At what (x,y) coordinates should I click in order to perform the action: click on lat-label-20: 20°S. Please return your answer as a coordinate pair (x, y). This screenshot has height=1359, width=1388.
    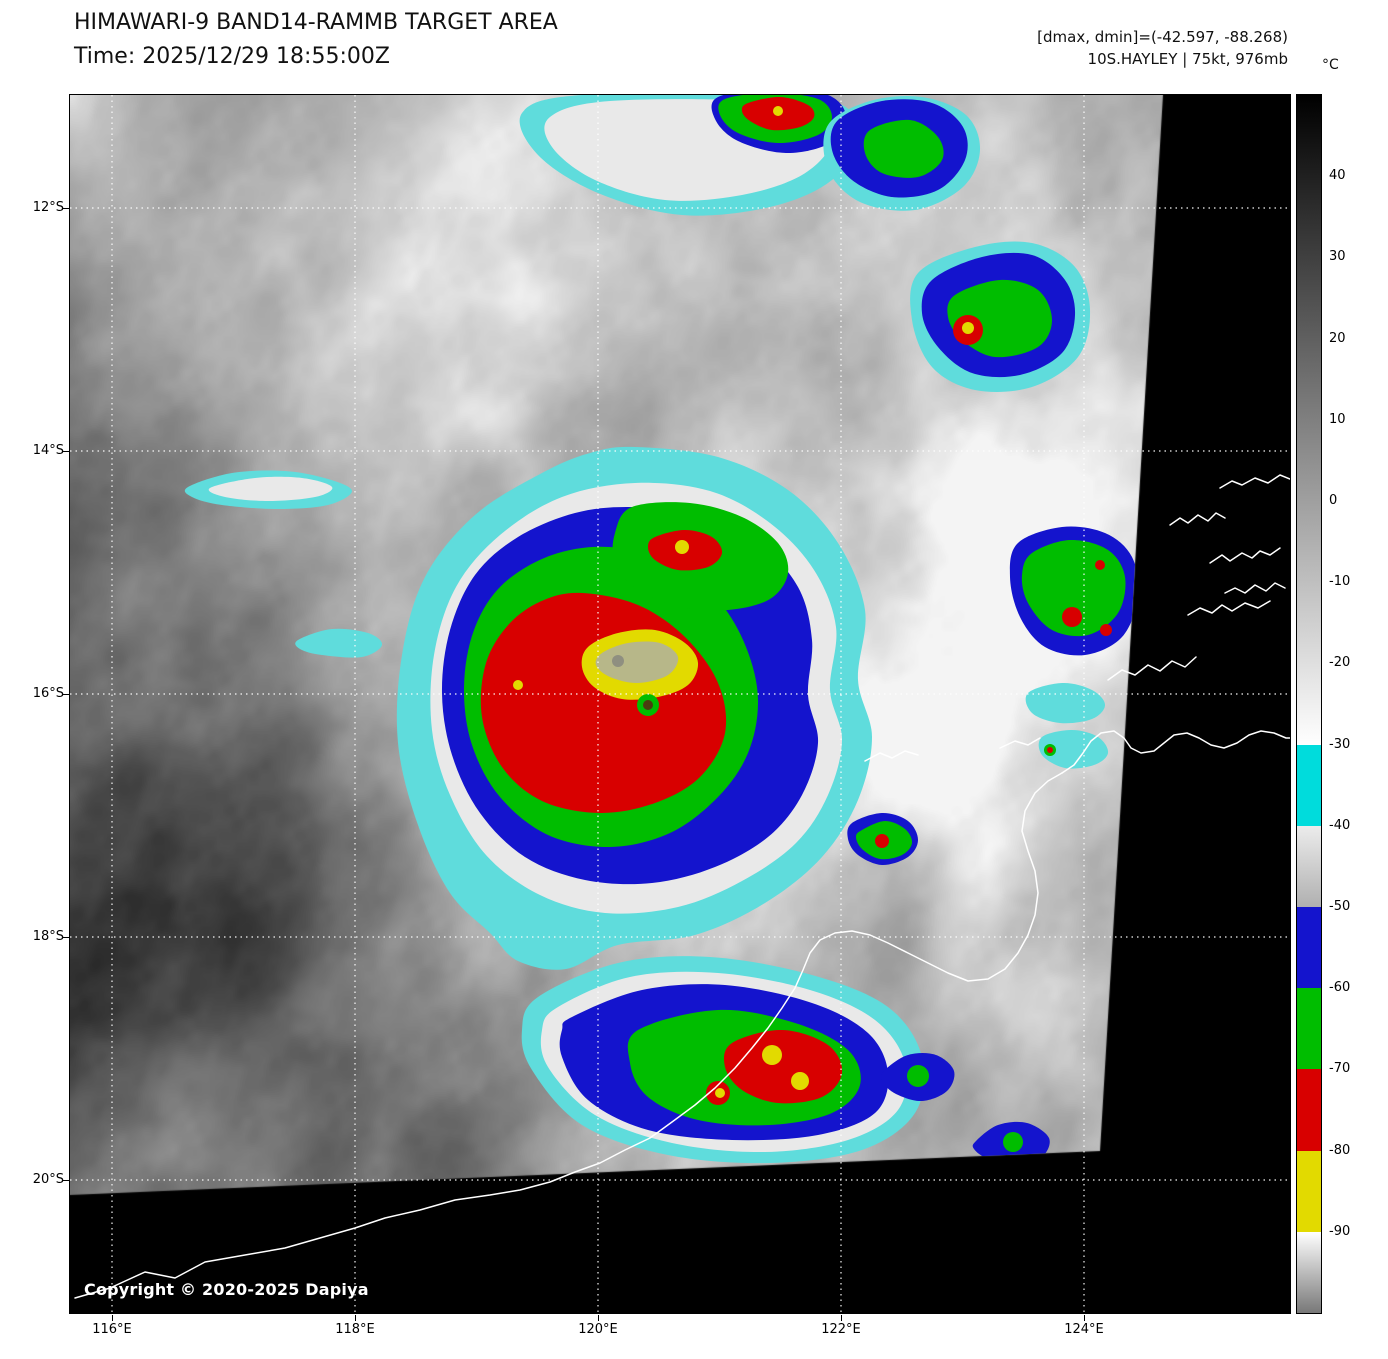
    Looking at the image, I should click on (48, 1179).